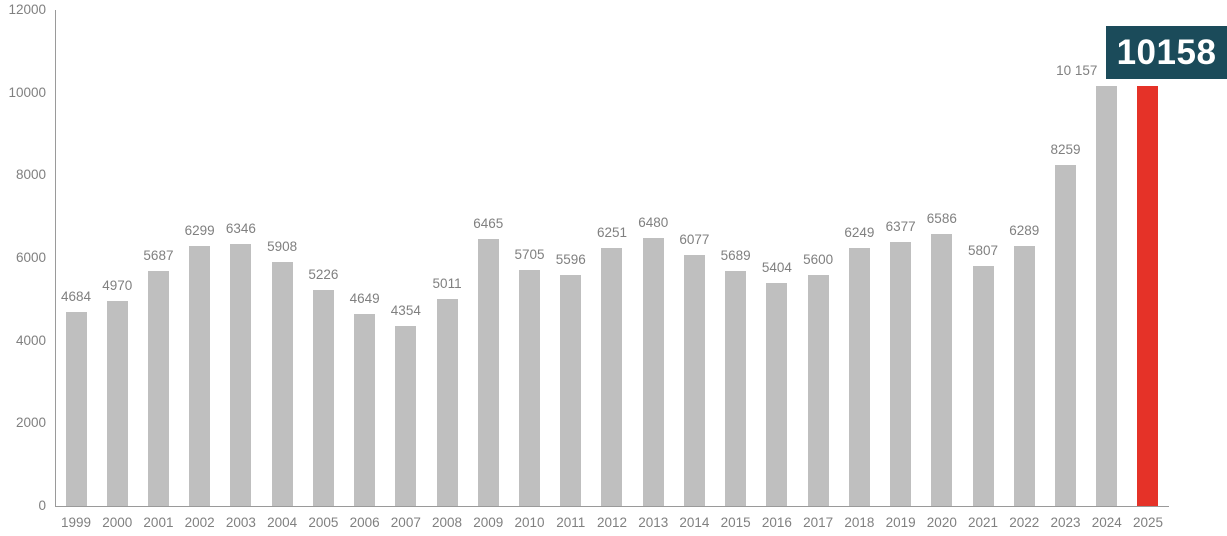  What do you see at coordinates (653, 522) in the screenshot?
I see `x-tick-label-2013: 2013` at bounding box center [653, 522].